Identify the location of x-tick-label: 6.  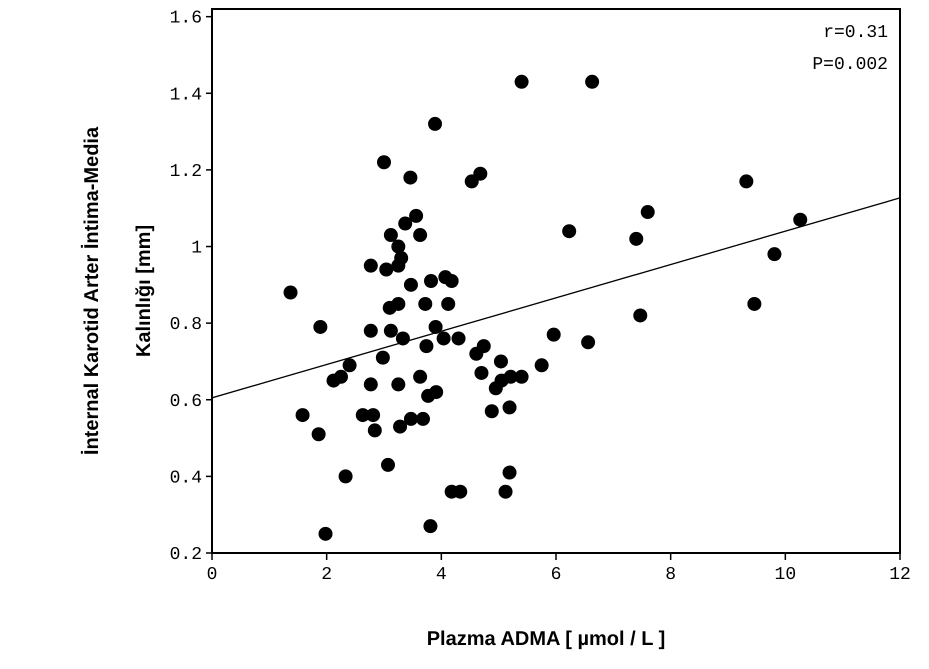
(556, 575).